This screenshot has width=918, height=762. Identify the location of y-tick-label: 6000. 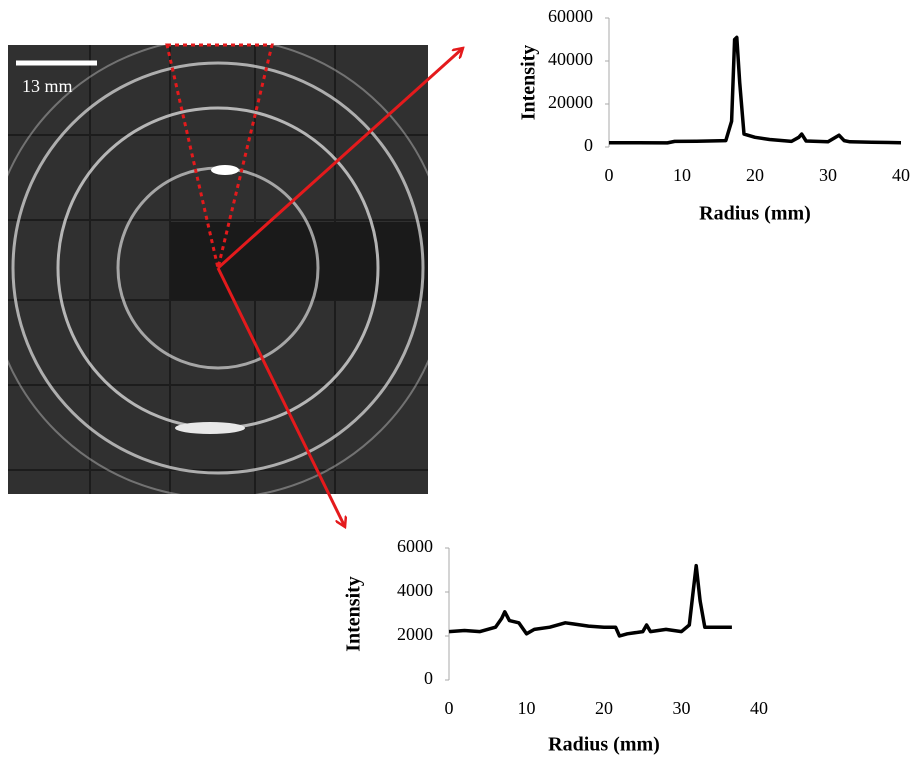
(415, 546).